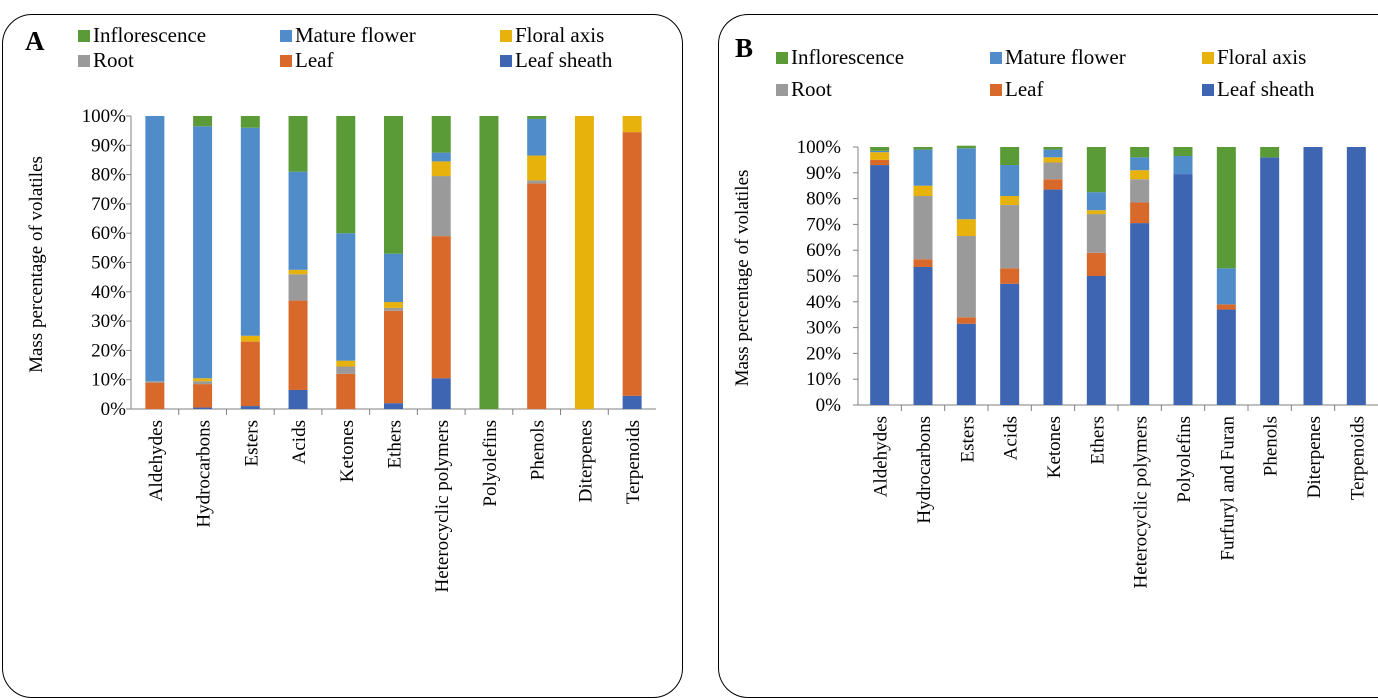  I want to click on legend-label: Mature flower, so click(355, 35).